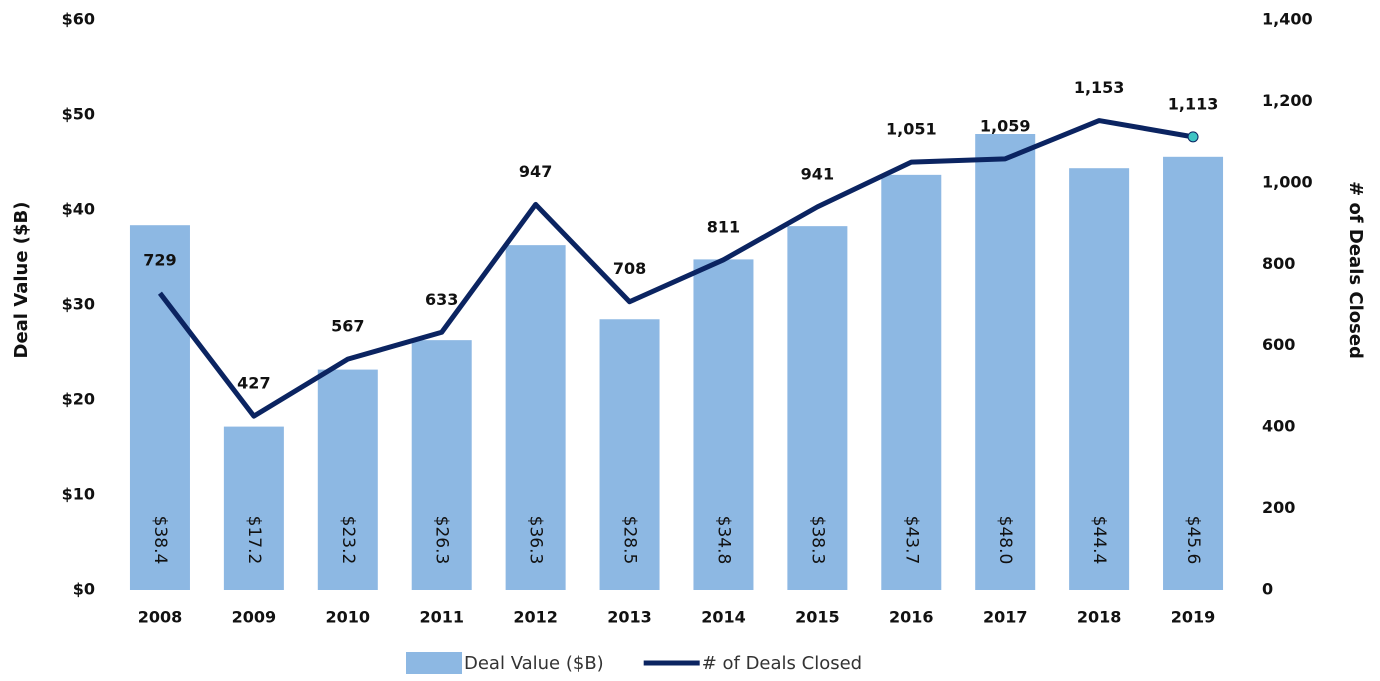 The height and width of the screenshot is (681, 1380). I want to click on line-value-label: 947, so click(535, 171).